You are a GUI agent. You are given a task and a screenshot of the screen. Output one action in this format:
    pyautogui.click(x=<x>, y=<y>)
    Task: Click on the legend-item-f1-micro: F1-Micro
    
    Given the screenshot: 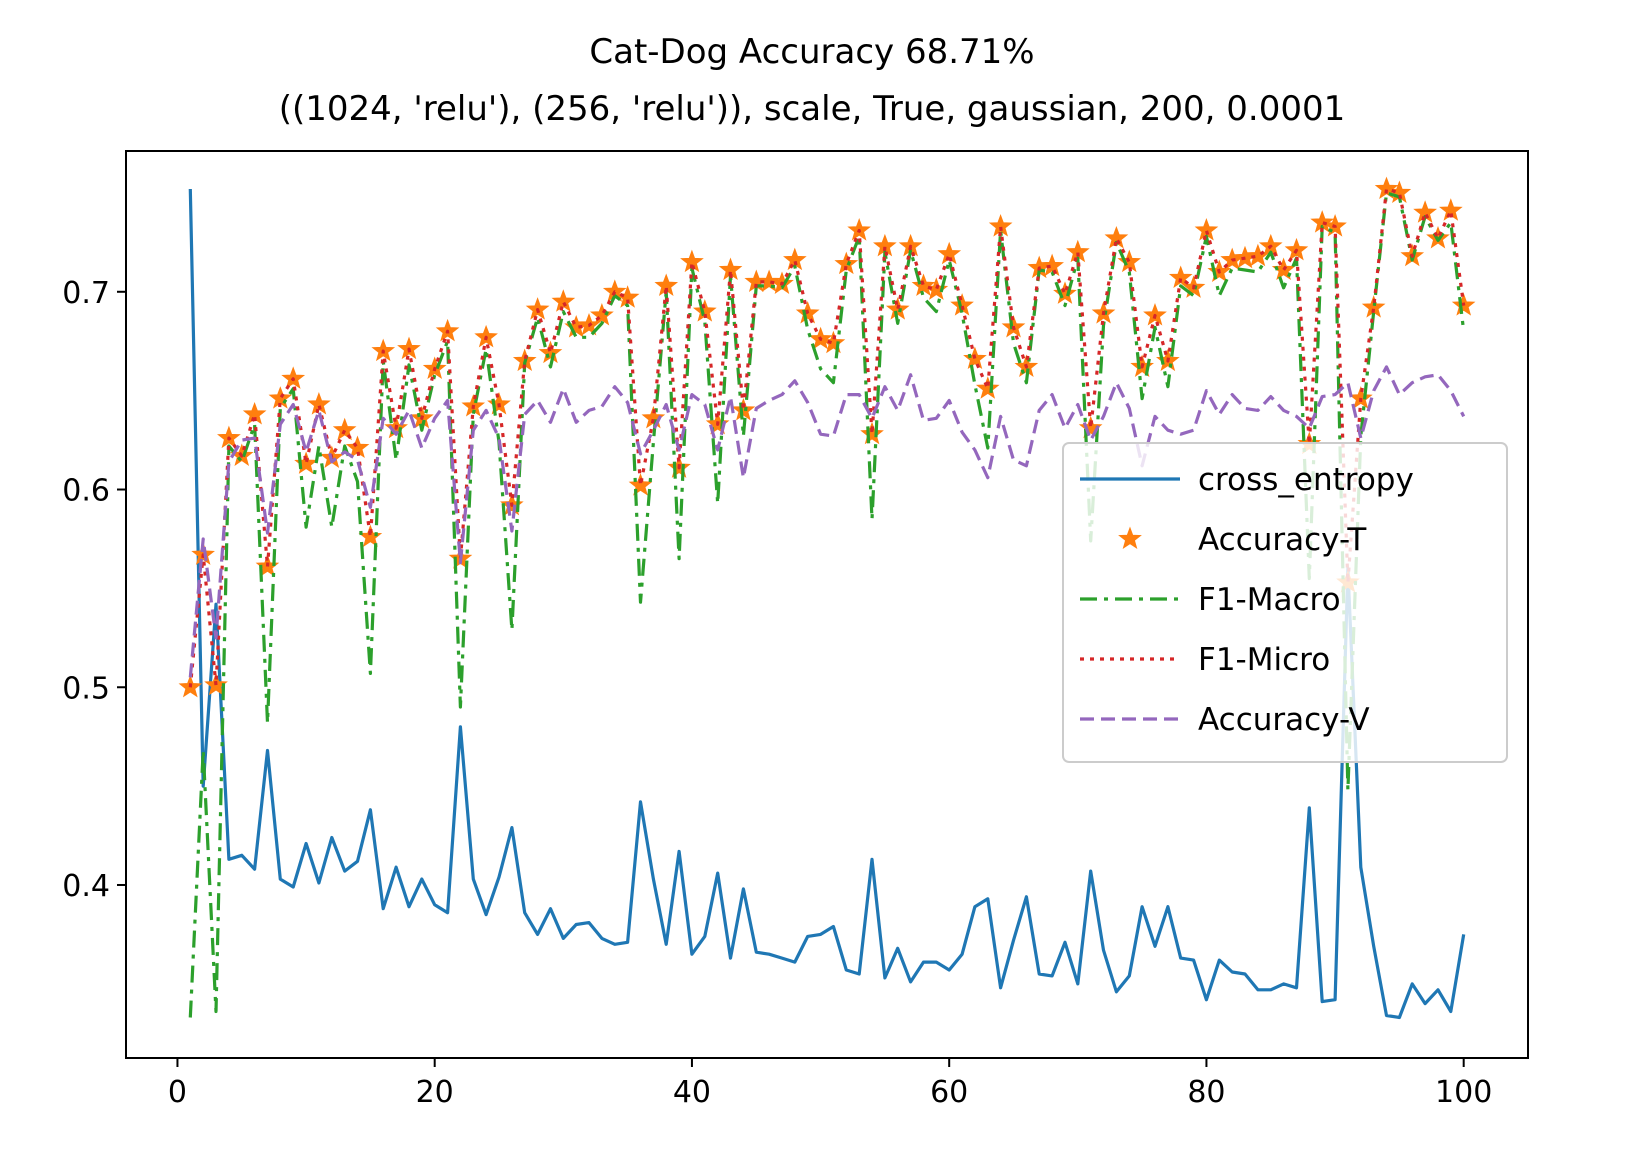 What is the action you would take?
    pyautogui.click(x=1205, y=660)
    